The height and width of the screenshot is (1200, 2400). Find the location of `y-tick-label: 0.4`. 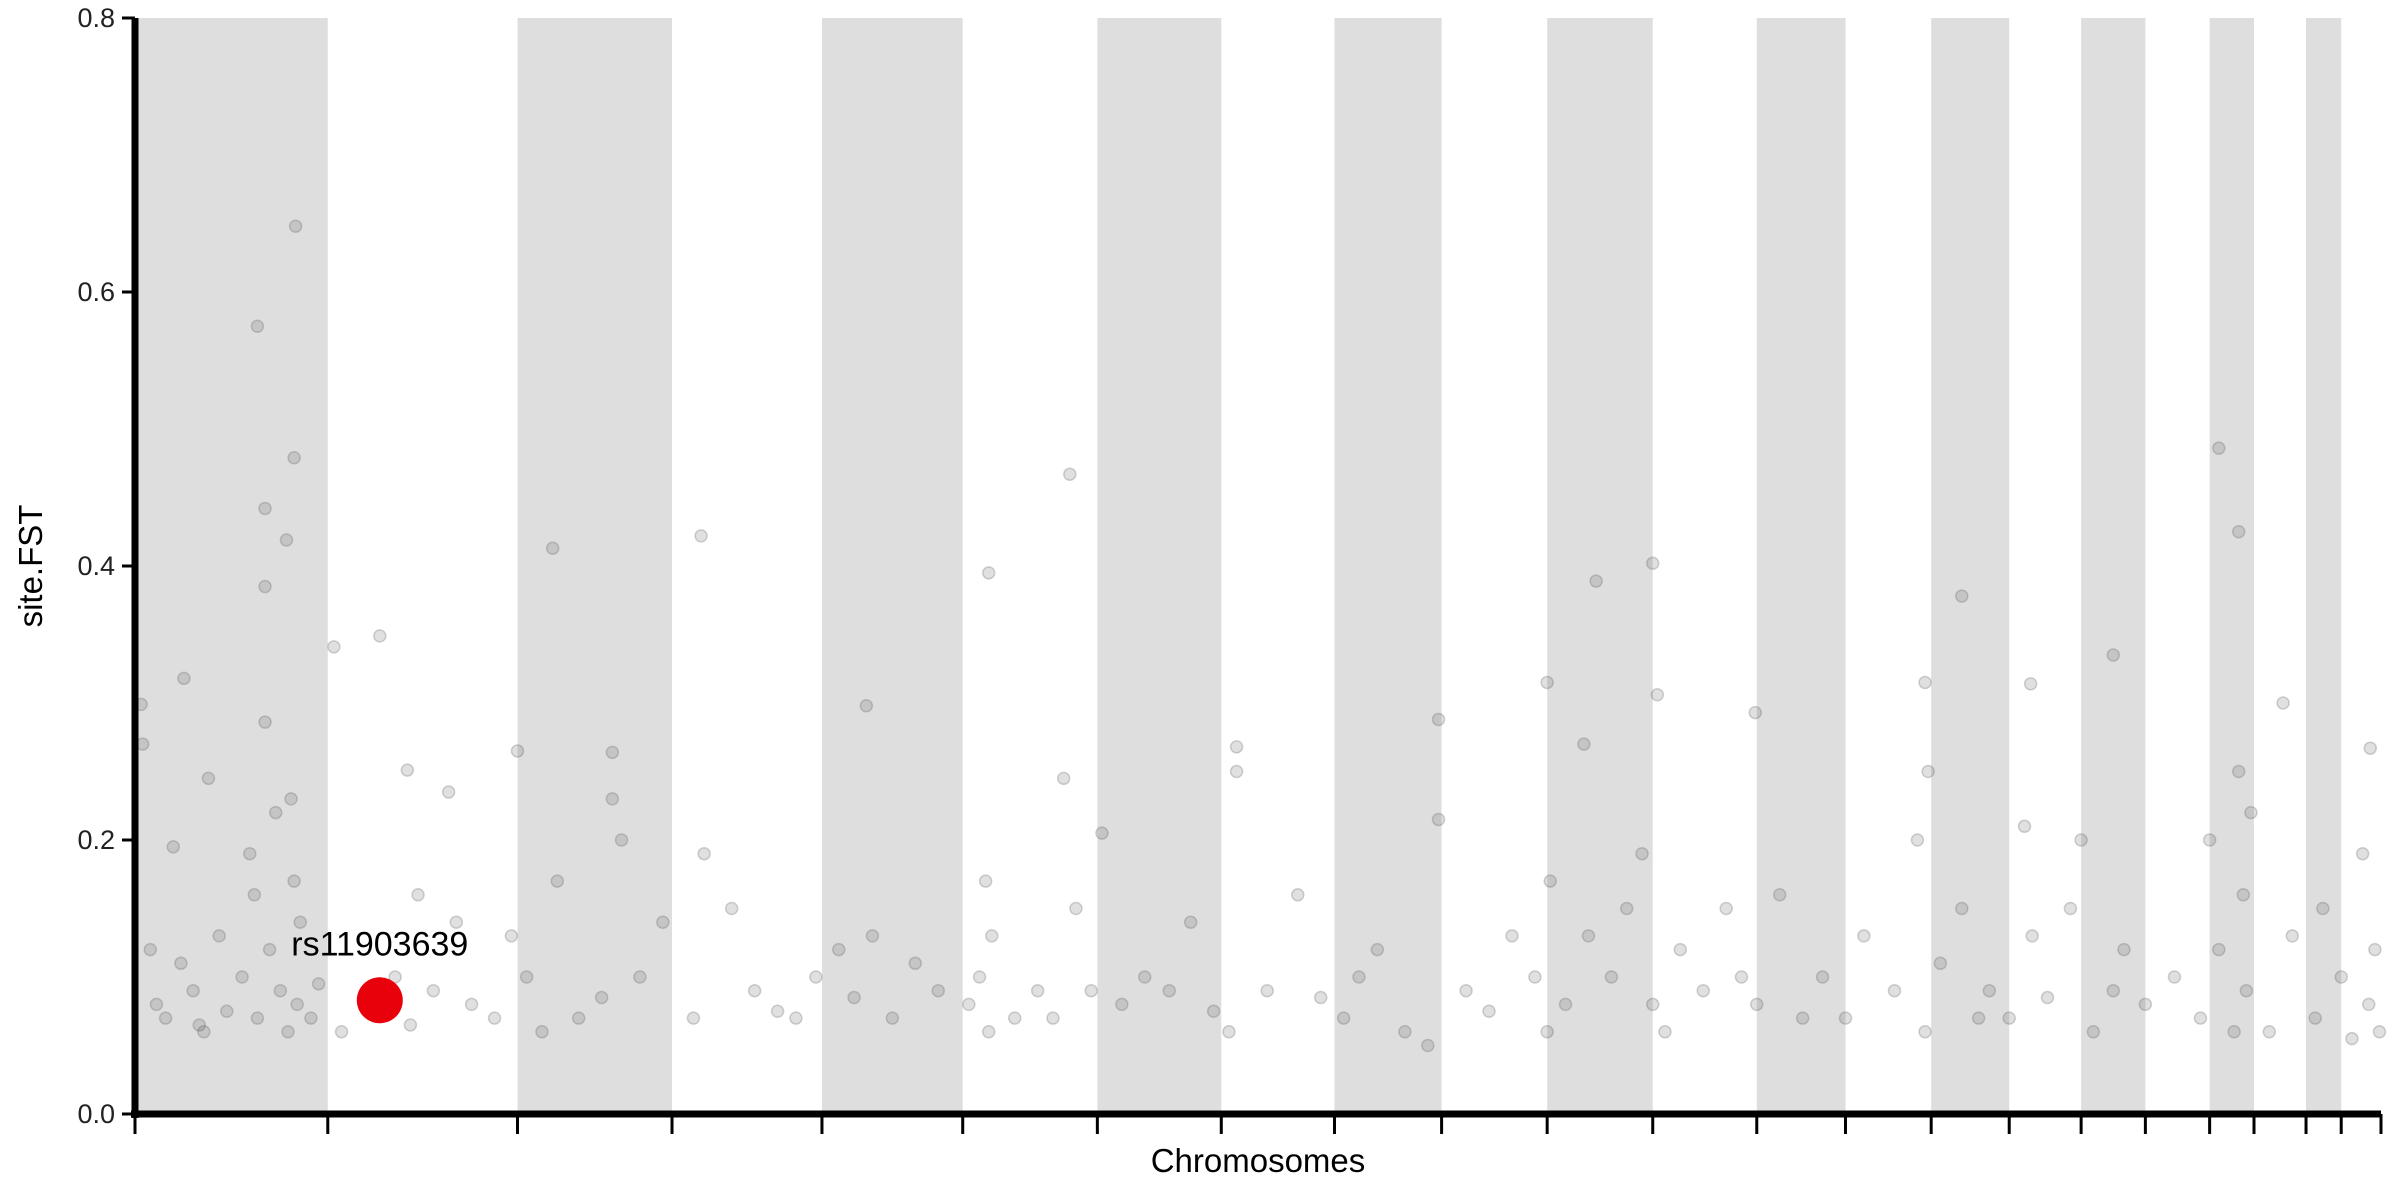

y-tick-label: 0.4 is located at coordinates (96, 566).